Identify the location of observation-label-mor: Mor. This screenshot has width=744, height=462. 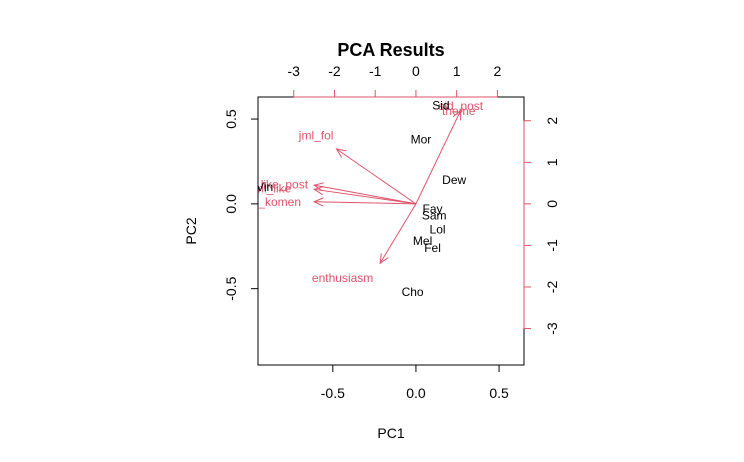
(421, 139).